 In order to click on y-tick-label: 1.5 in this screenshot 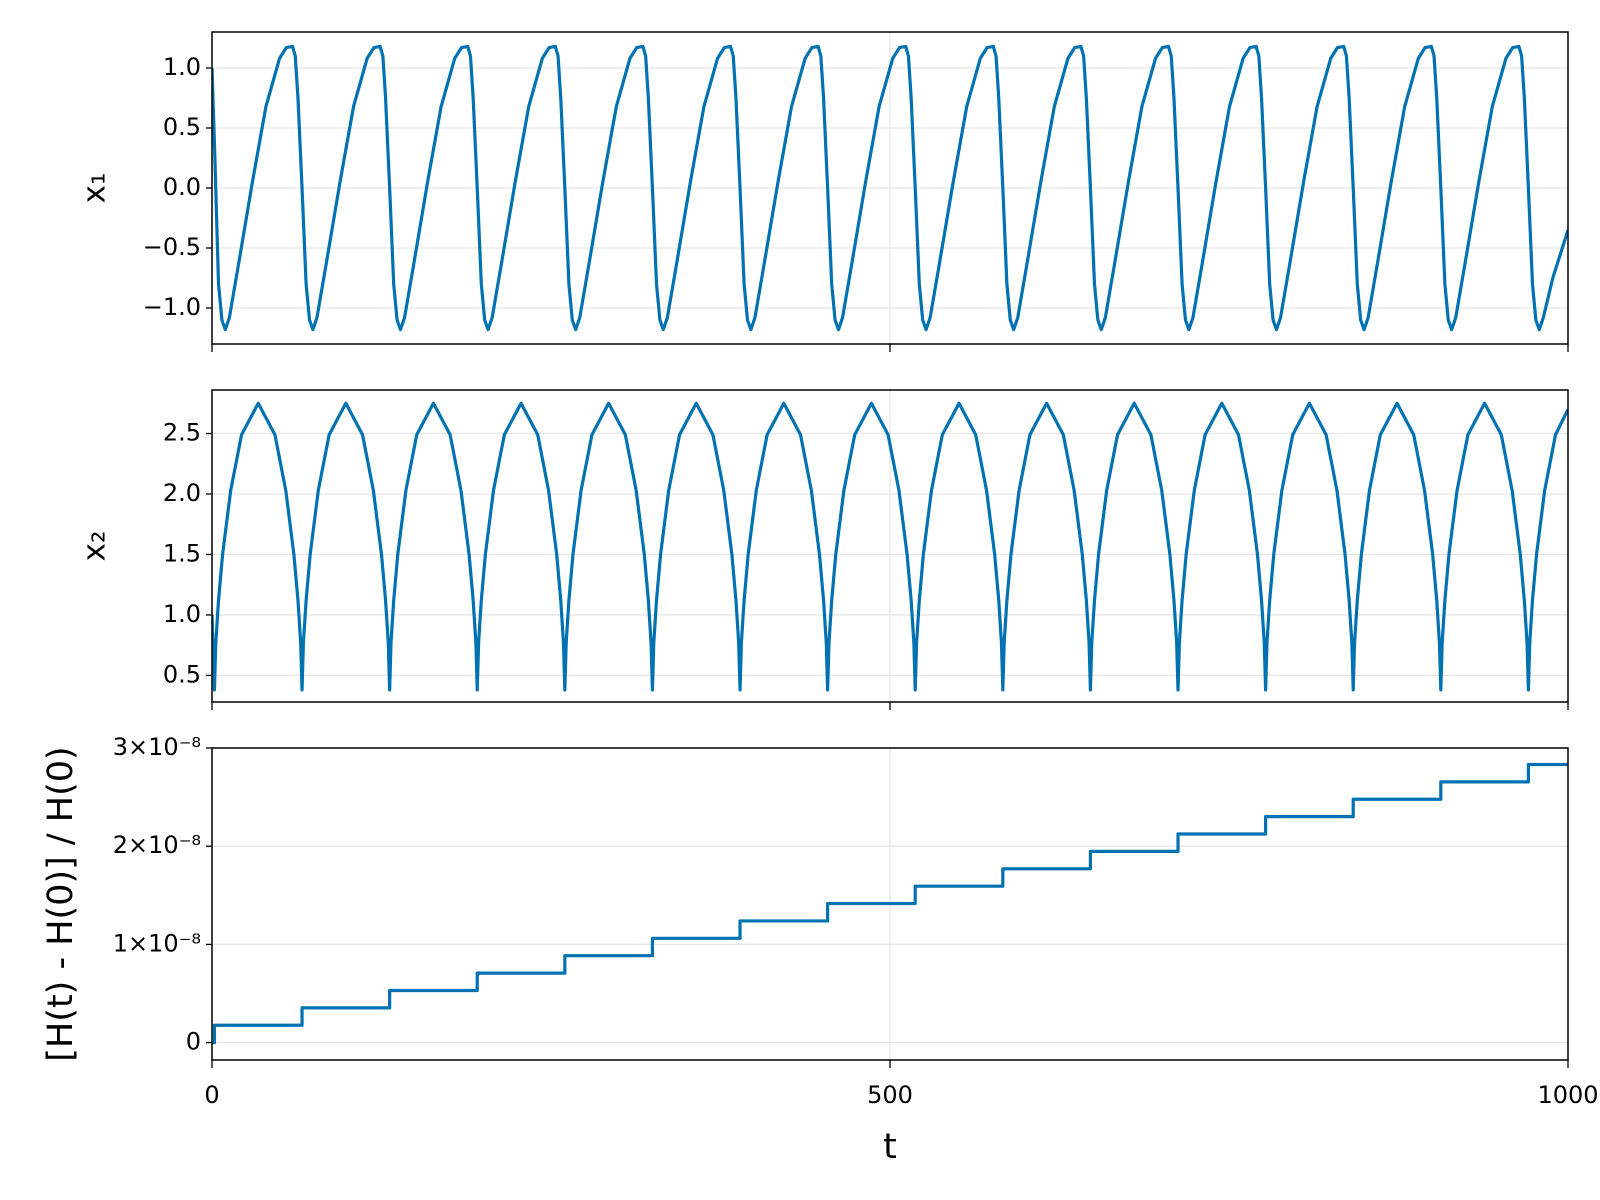, I will do `click(182, 553)`.